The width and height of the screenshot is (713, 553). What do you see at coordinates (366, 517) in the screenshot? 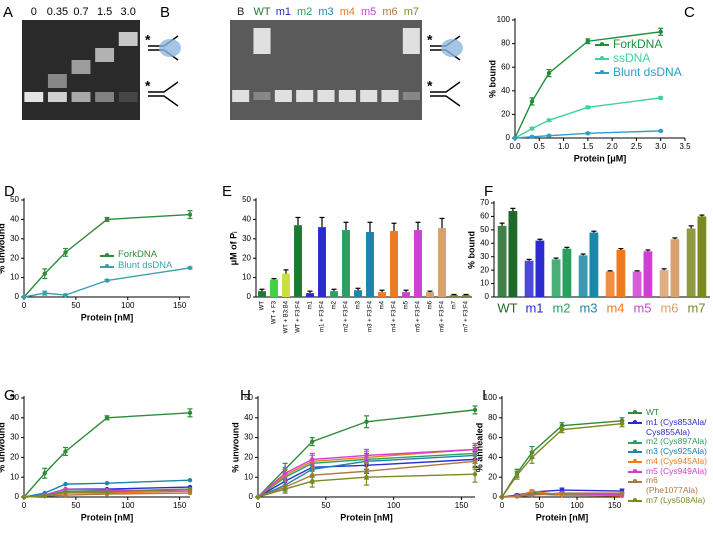
I see `x-axis-label: Protein [nM]` at bounding box center [366, 517].